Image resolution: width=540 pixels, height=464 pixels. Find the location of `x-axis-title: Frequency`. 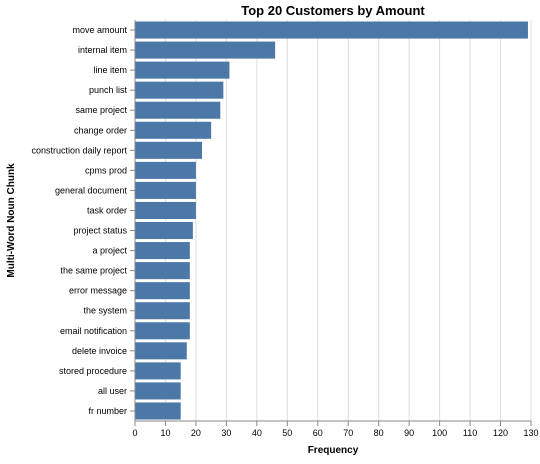

x-axis-title: Frequency is located at coordinates (333, 450).